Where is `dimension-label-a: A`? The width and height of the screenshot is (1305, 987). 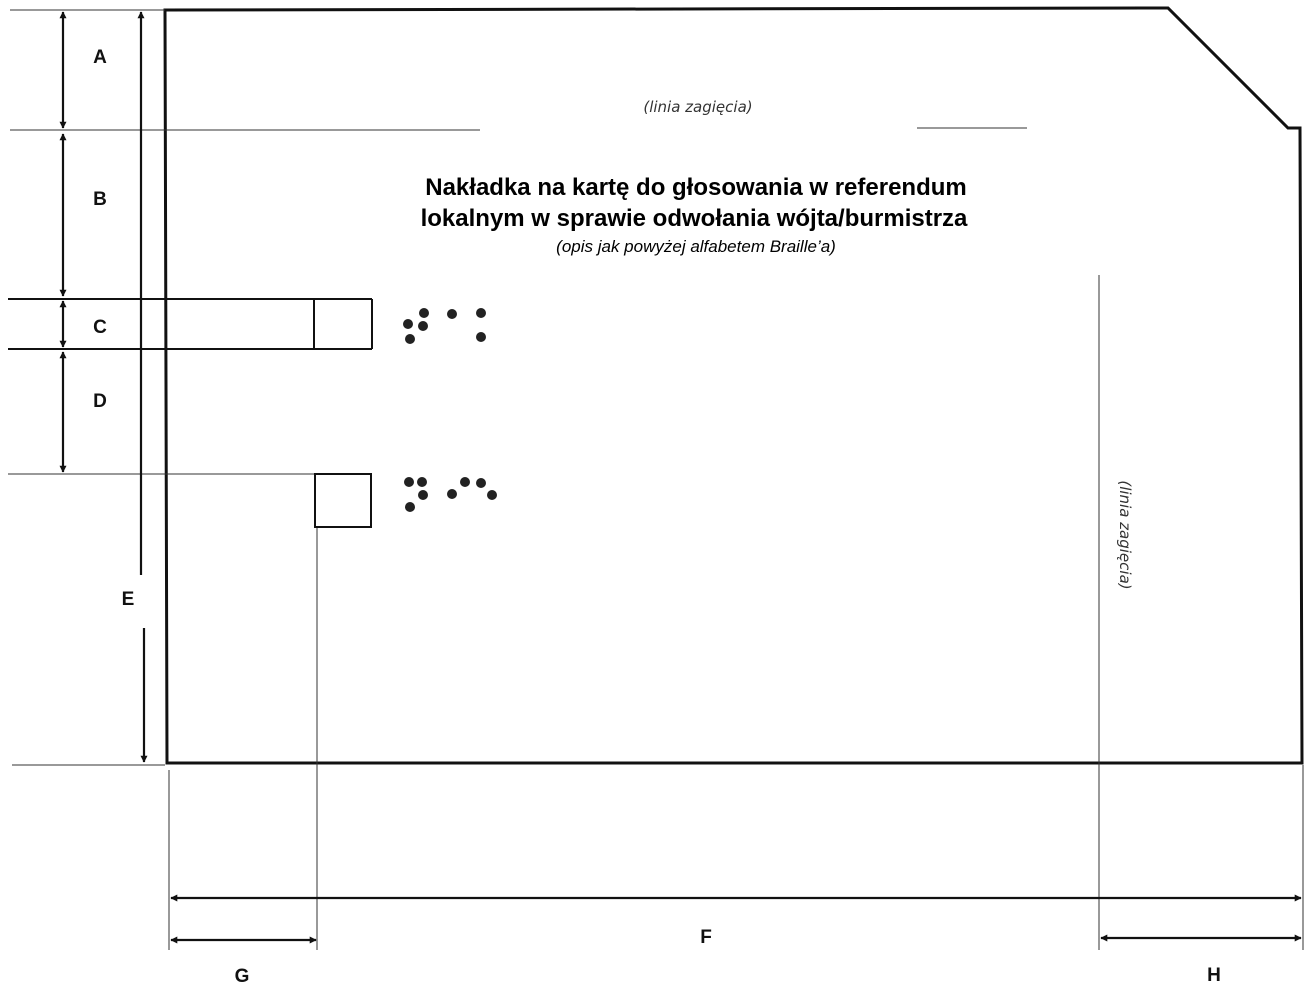
dimension-label-a: A is located at coordinates (100, 57).